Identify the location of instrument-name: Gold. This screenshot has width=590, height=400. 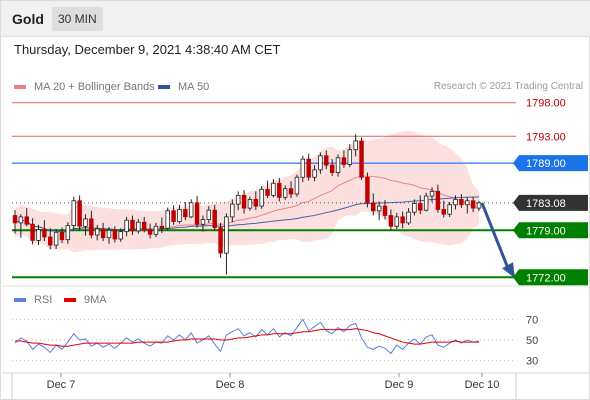
(28, 19).